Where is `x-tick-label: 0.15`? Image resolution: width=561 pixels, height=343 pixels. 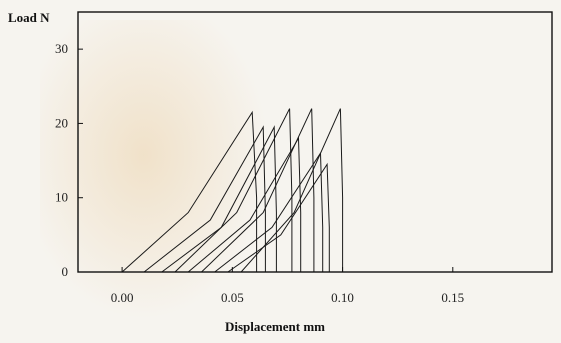
x-tick-label: 0.15 is located at coordinates (452, 297).